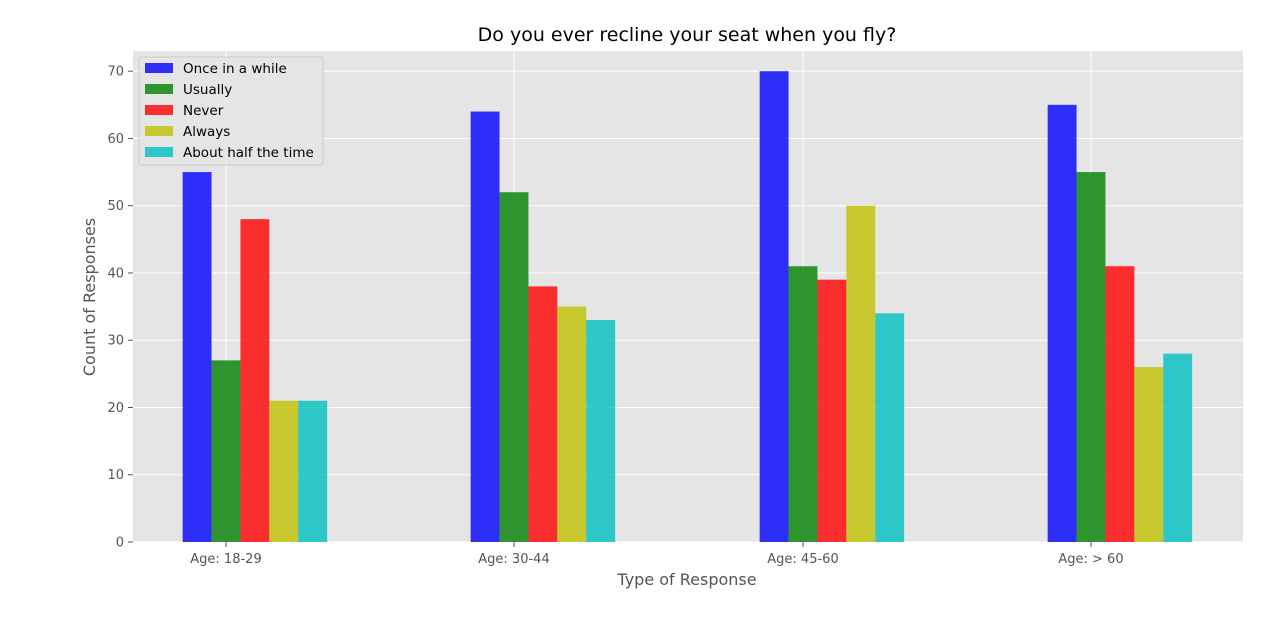 The image size is (1280, 623). Describe the element at coordinates (115, 475) in the screenshot. I see `y-tick-label: 10` at that location.